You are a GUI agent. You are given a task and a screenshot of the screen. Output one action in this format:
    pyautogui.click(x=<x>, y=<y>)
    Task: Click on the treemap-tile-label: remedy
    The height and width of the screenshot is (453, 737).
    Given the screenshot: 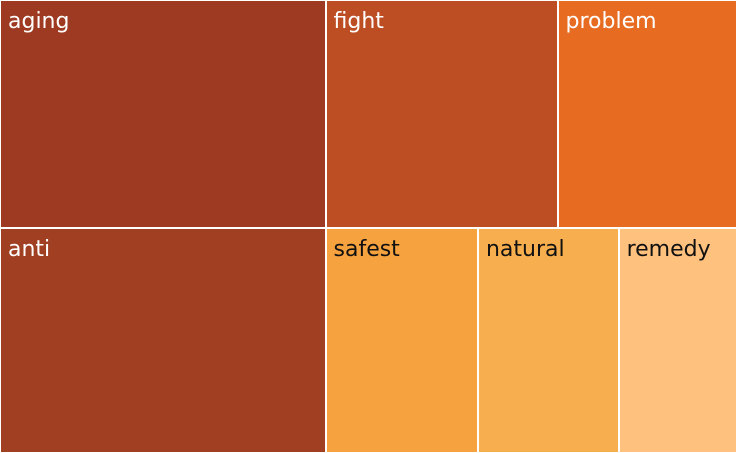 What is the action you would take?
    pyautogui.click(x=668, y=250)
    